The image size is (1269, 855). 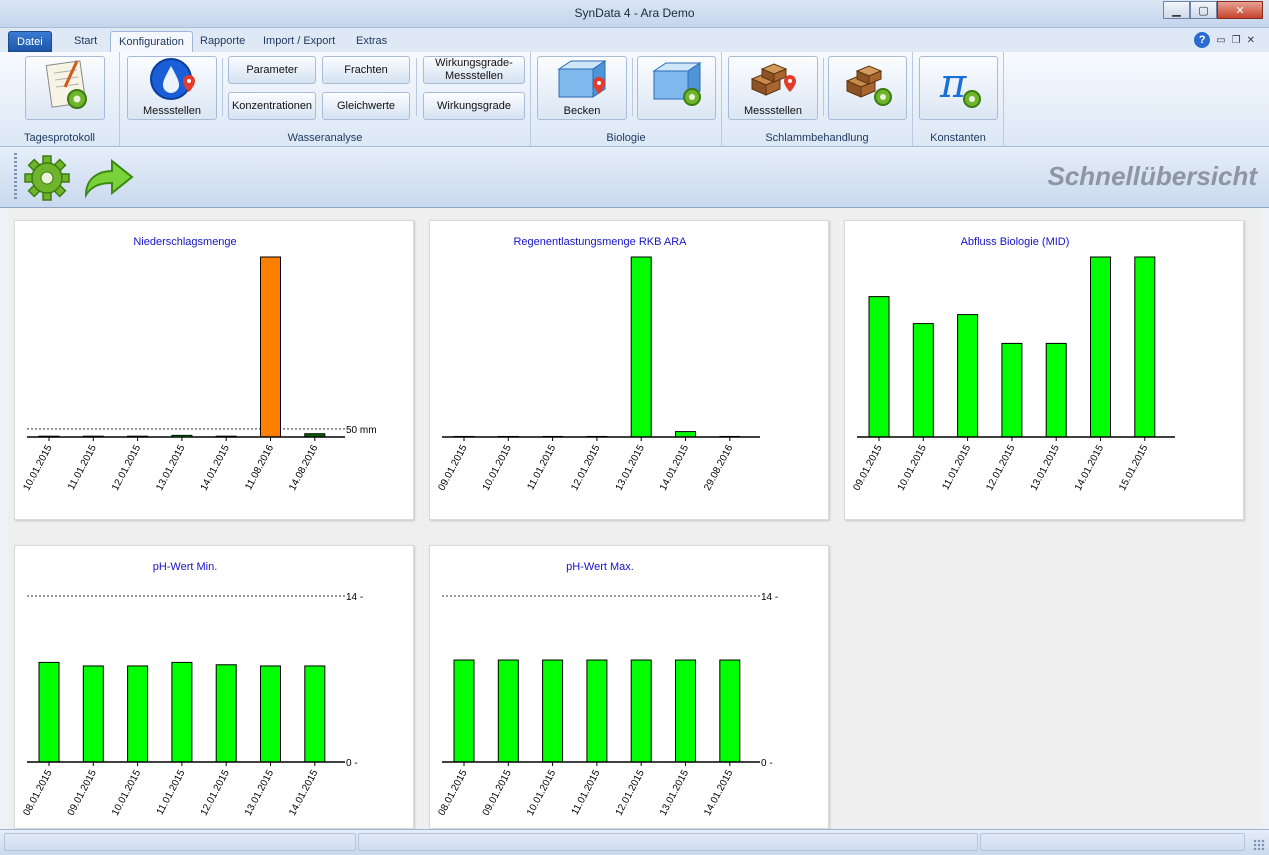 I want to click on x-tick-label: 11.08.2016, so click(x=259, y=467).